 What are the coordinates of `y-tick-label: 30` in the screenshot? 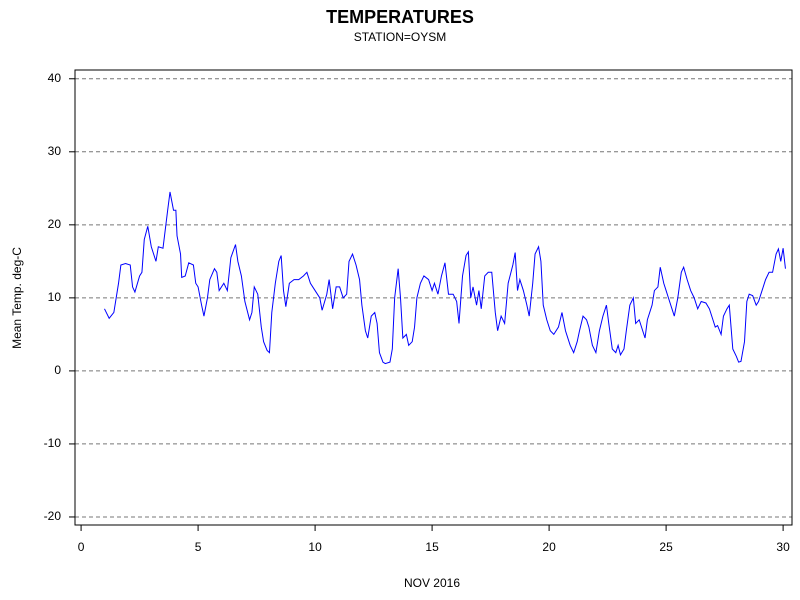 It's located at (55, 151).